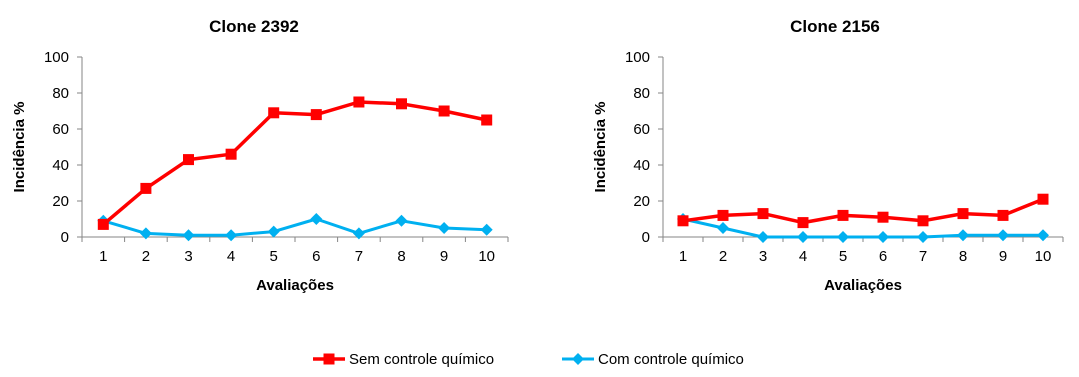  What do you see at coordinates (254, 26) in the screenshot?
I see `chart-title: Clone 2392` at bounding box center [254, 26].